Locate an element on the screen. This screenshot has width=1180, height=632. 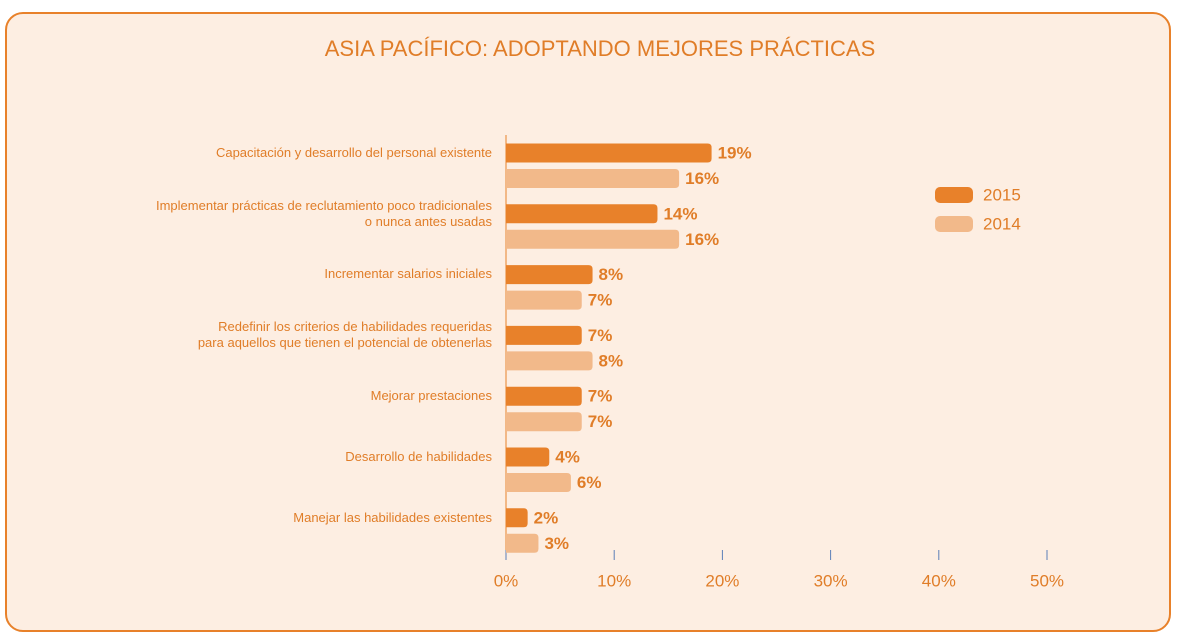
category-label: Manejar las habilidades existentes is located at coordinates (392, 517).